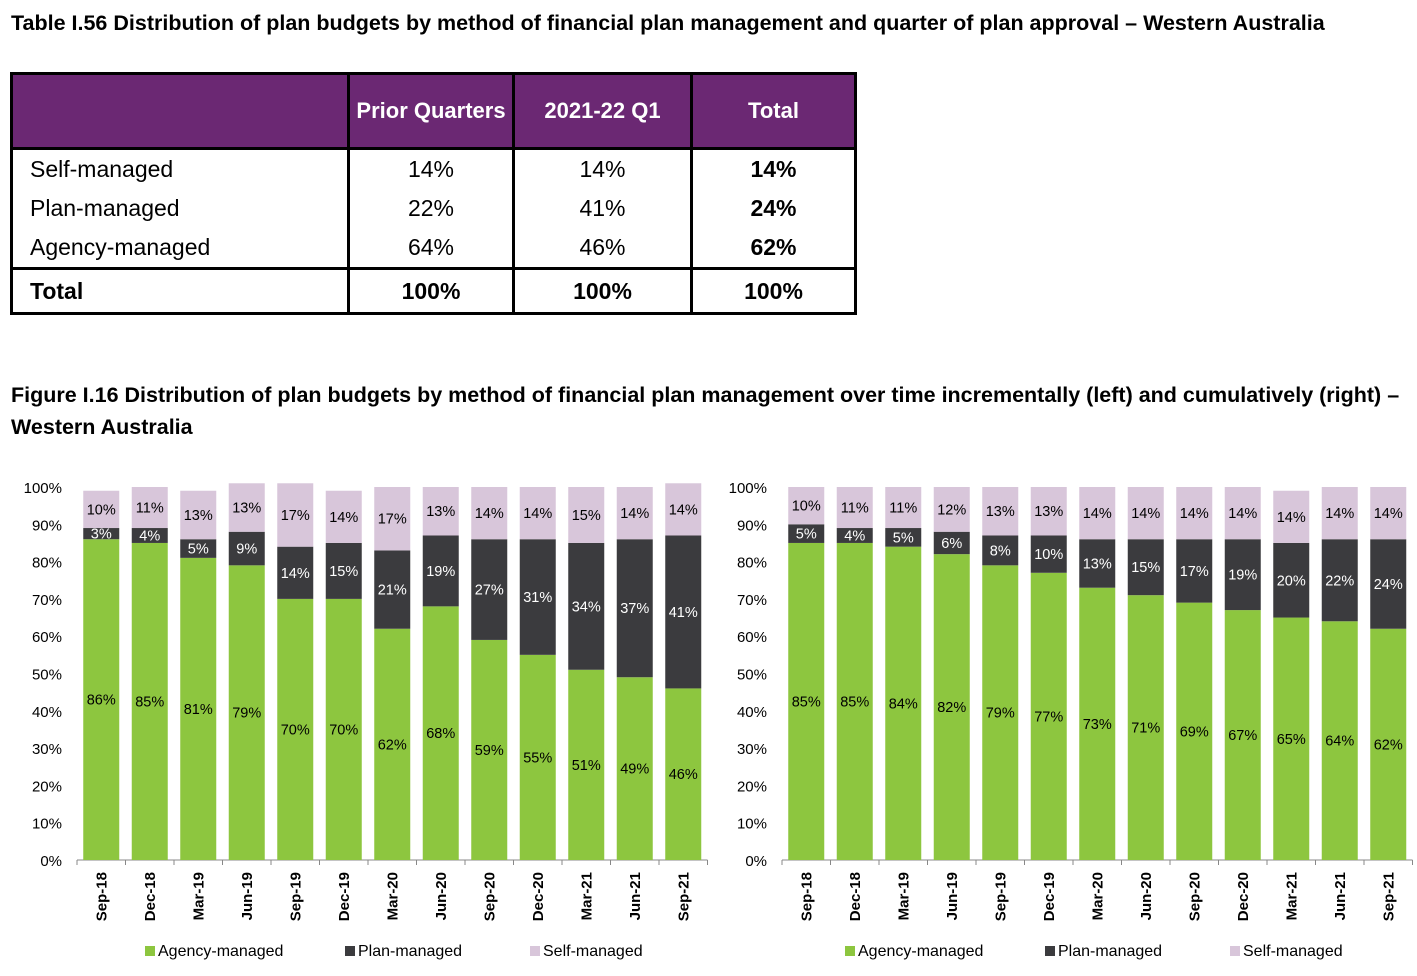  I want to click on y-tick-label: 30%, so click(752, 749).